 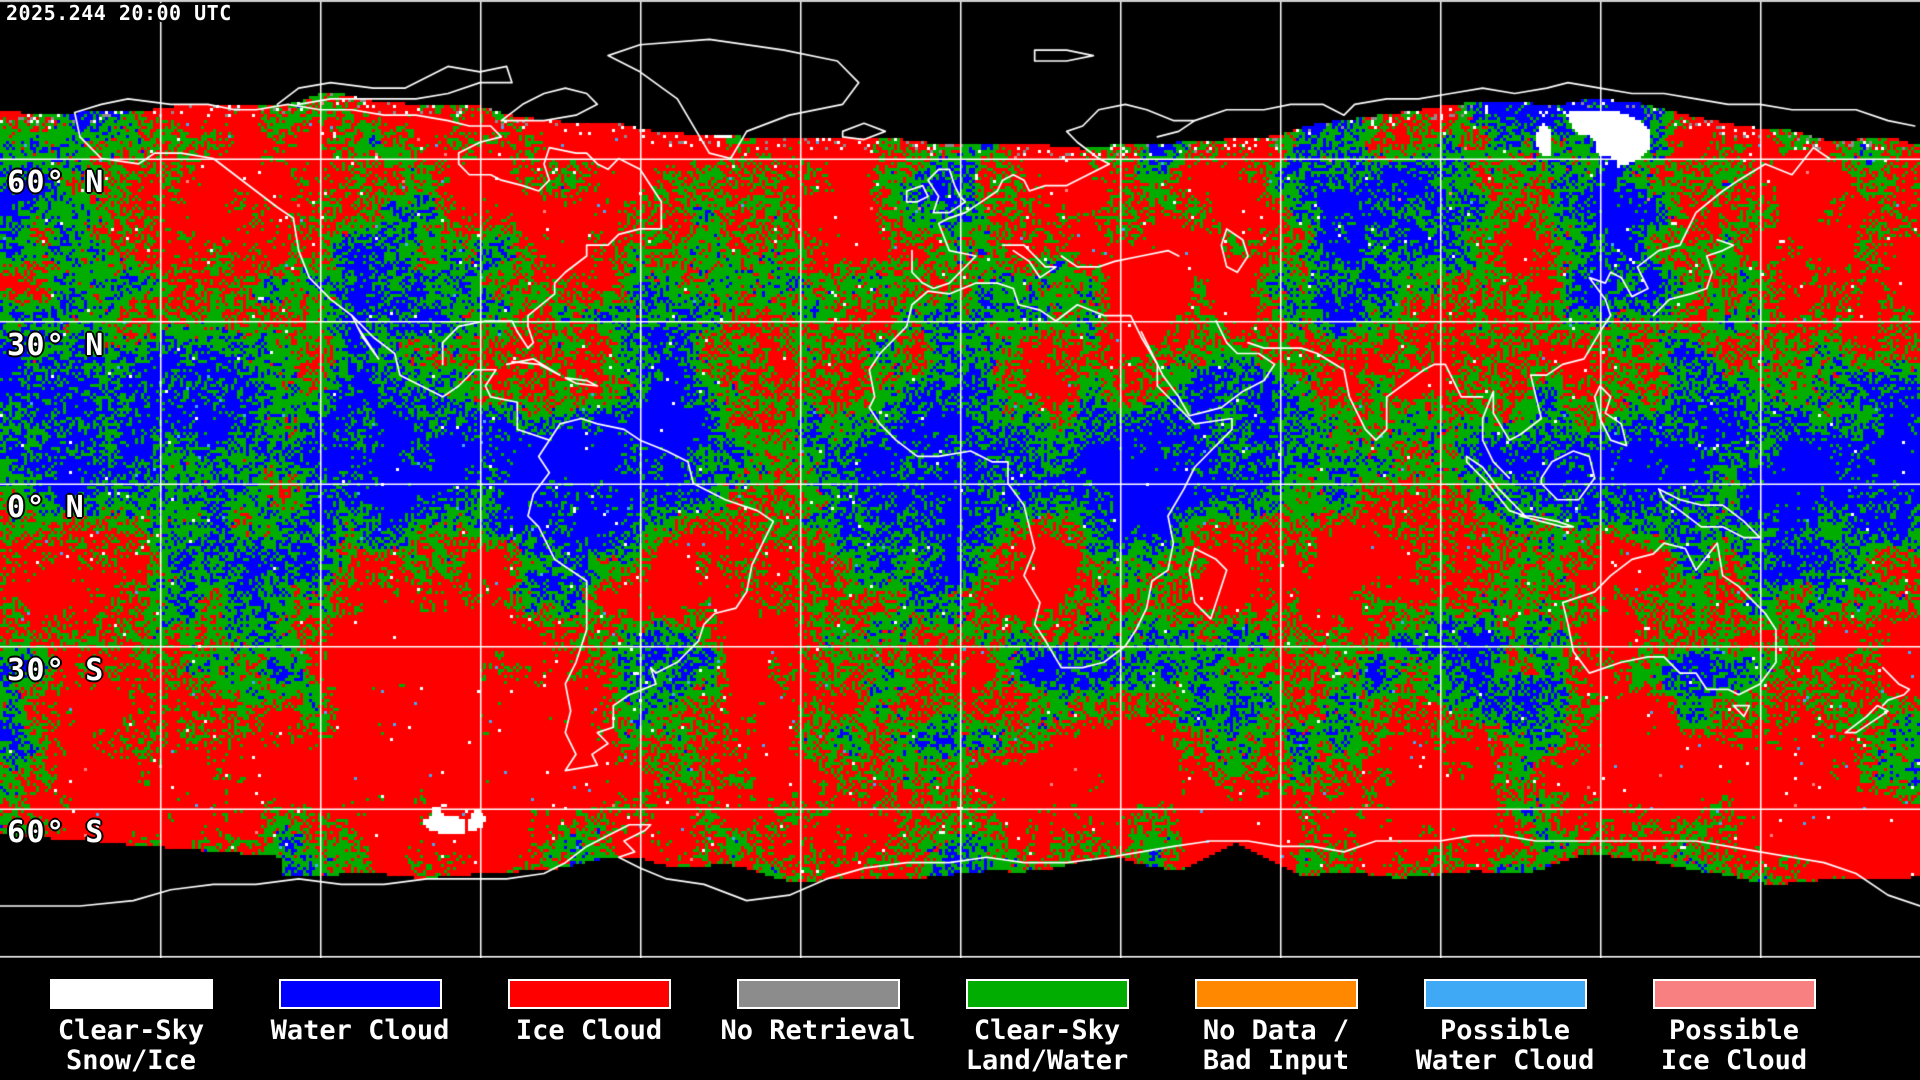 What do you see at coordinates (818, 994) in the screenshot?
I see `legend-swatch-no-retrieval` at bounding box center [818, 994].